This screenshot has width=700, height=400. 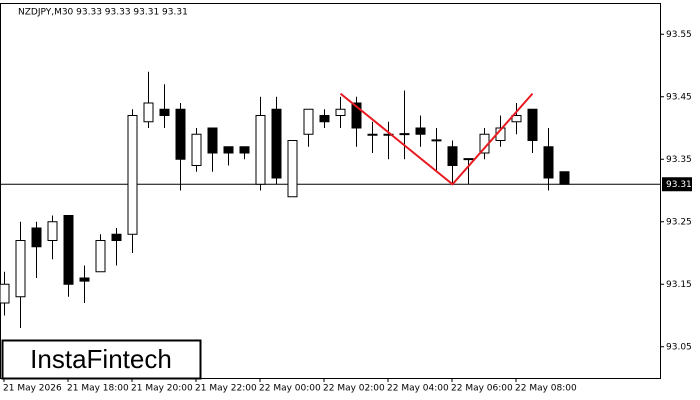 I want to click on x-tick-label: 22 May 06:00, so click(x=482, y=389).